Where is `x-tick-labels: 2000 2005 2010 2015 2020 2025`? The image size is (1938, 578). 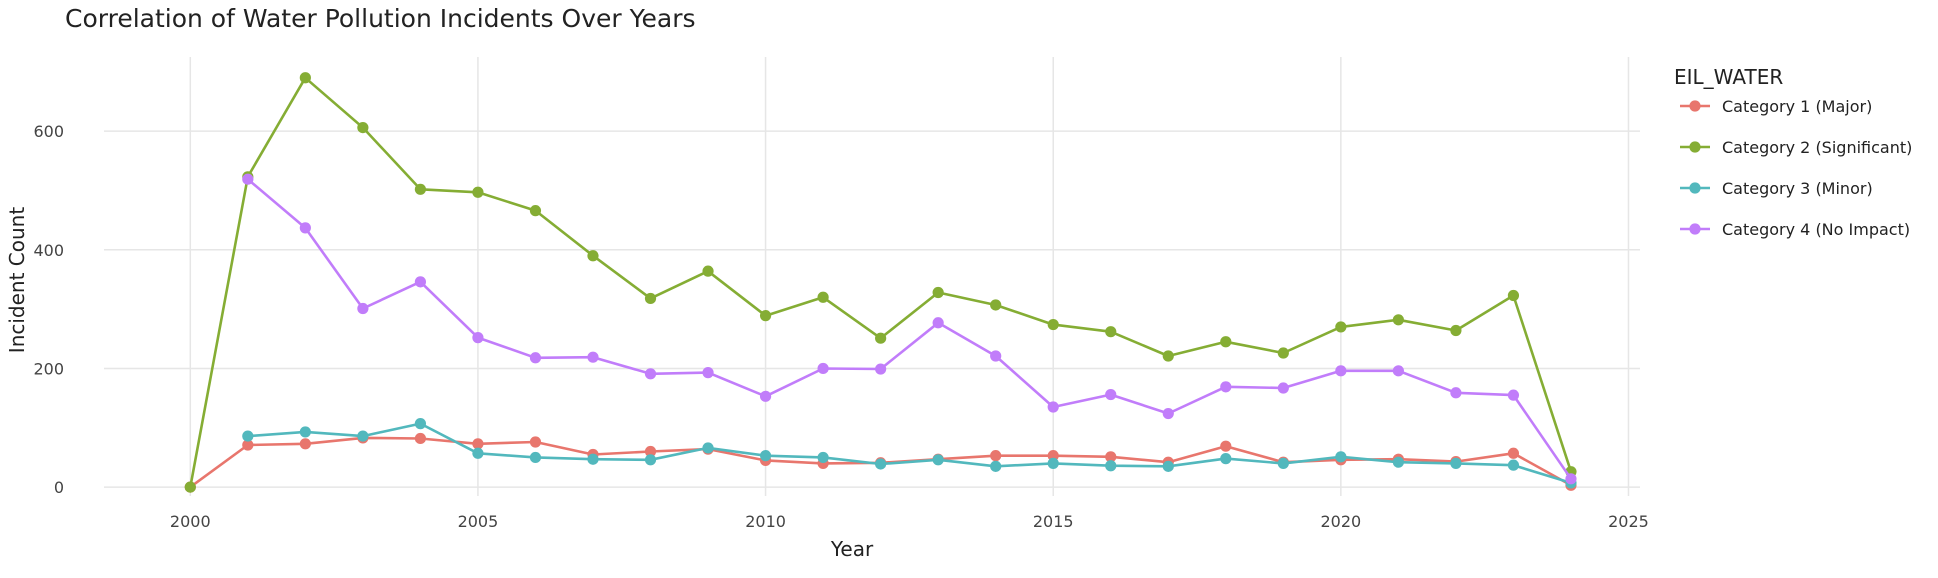
x-tick-labels: 2000 2005 2010 2015 2020 2025 is located at coordinates (909, 521).